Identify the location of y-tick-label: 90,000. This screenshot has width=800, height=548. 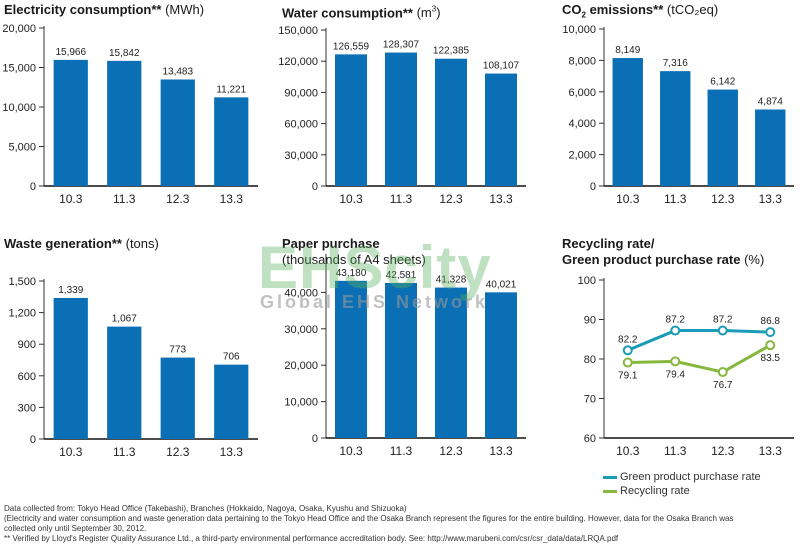
(301, 93).